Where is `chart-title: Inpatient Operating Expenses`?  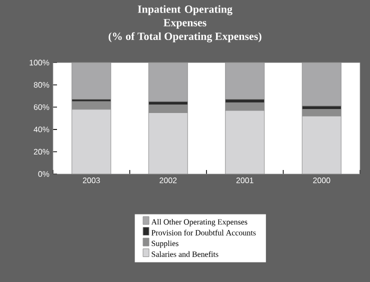 chart-title: Inpatient Operating Expenses is located at coordinates (185, 17).